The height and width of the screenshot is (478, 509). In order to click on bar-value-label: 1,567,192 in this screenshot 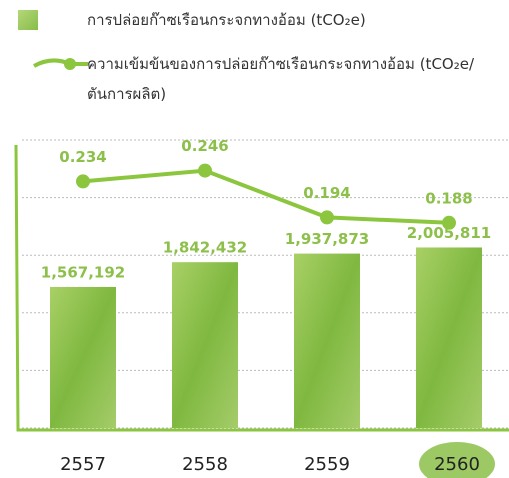, I will do `click(83, 272)`.